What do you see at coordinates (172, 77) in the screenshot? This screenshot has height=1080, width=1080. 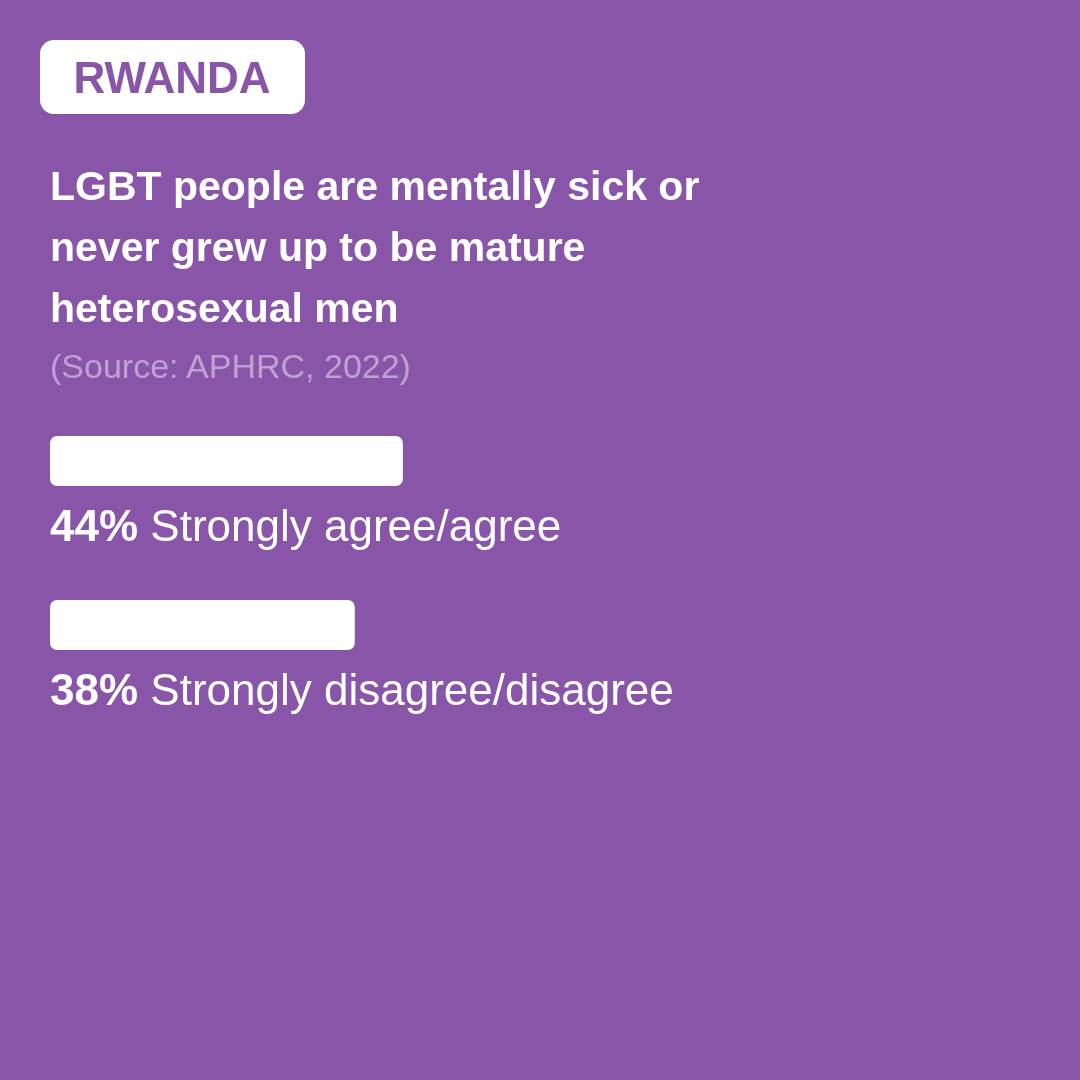 I see `text: RWANDA` at bounding box center [172, 77].